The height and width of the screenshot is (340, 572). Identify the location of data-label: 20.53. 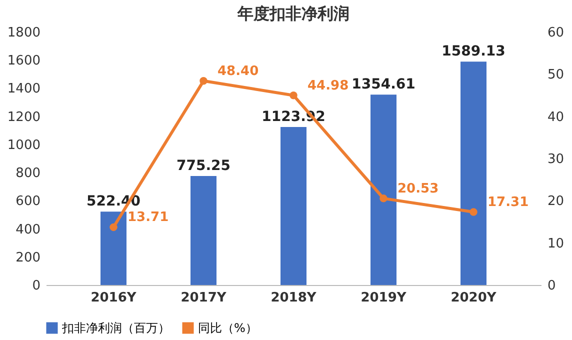
(418, 188).